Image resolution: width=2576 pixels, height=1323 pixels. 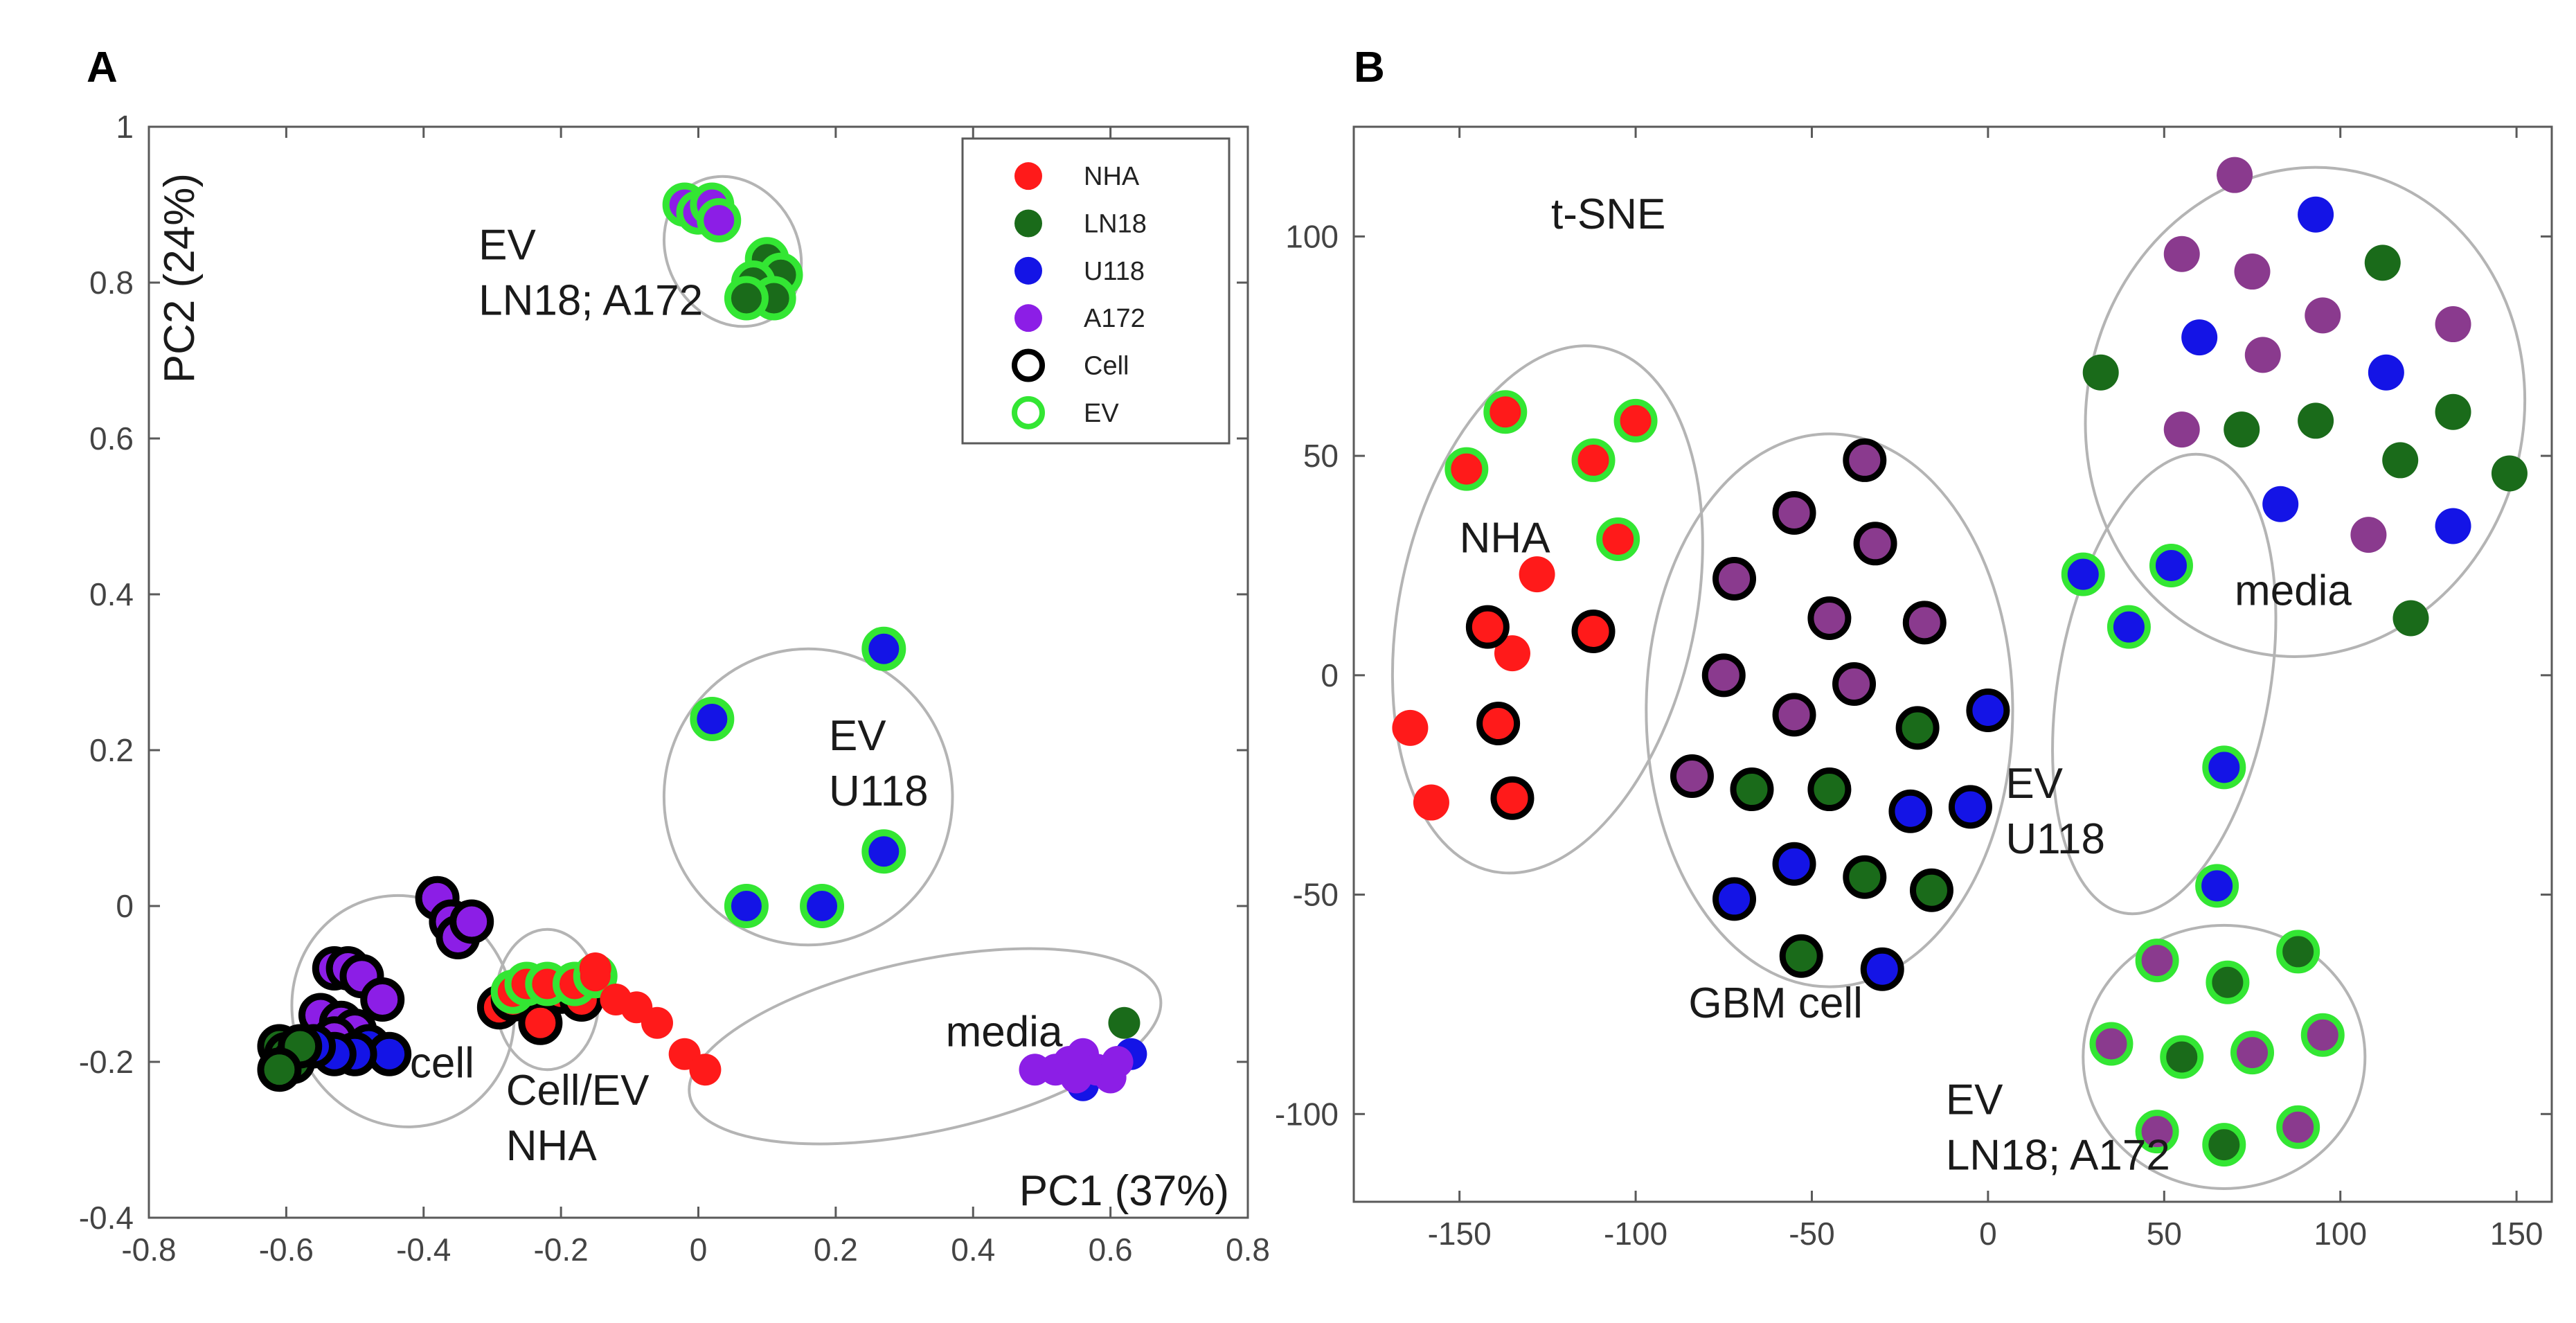 What do you see at coordinates (1004, 1032) in the screenshot?
I see `cluster-annotation: media` at bounding box center [1004, 1032].